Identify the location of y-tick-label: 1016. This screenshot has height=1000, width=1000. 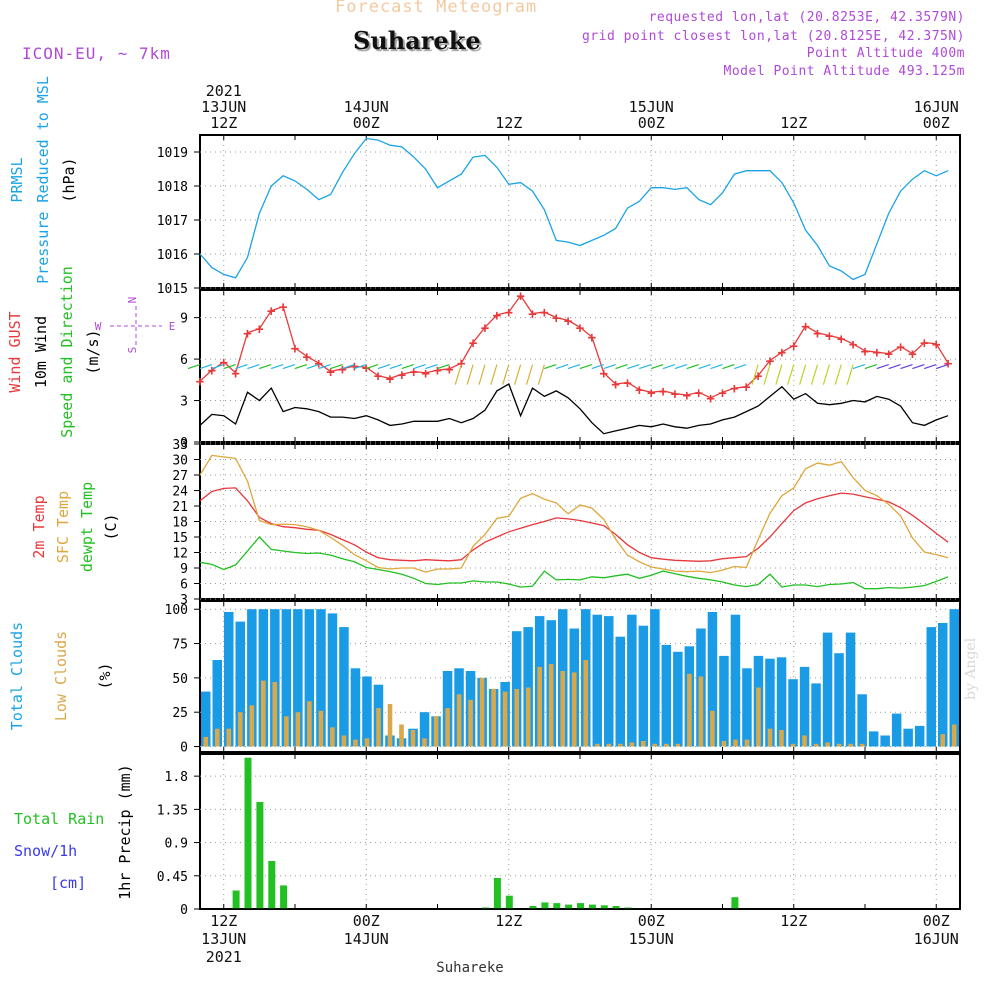
(172, 255).